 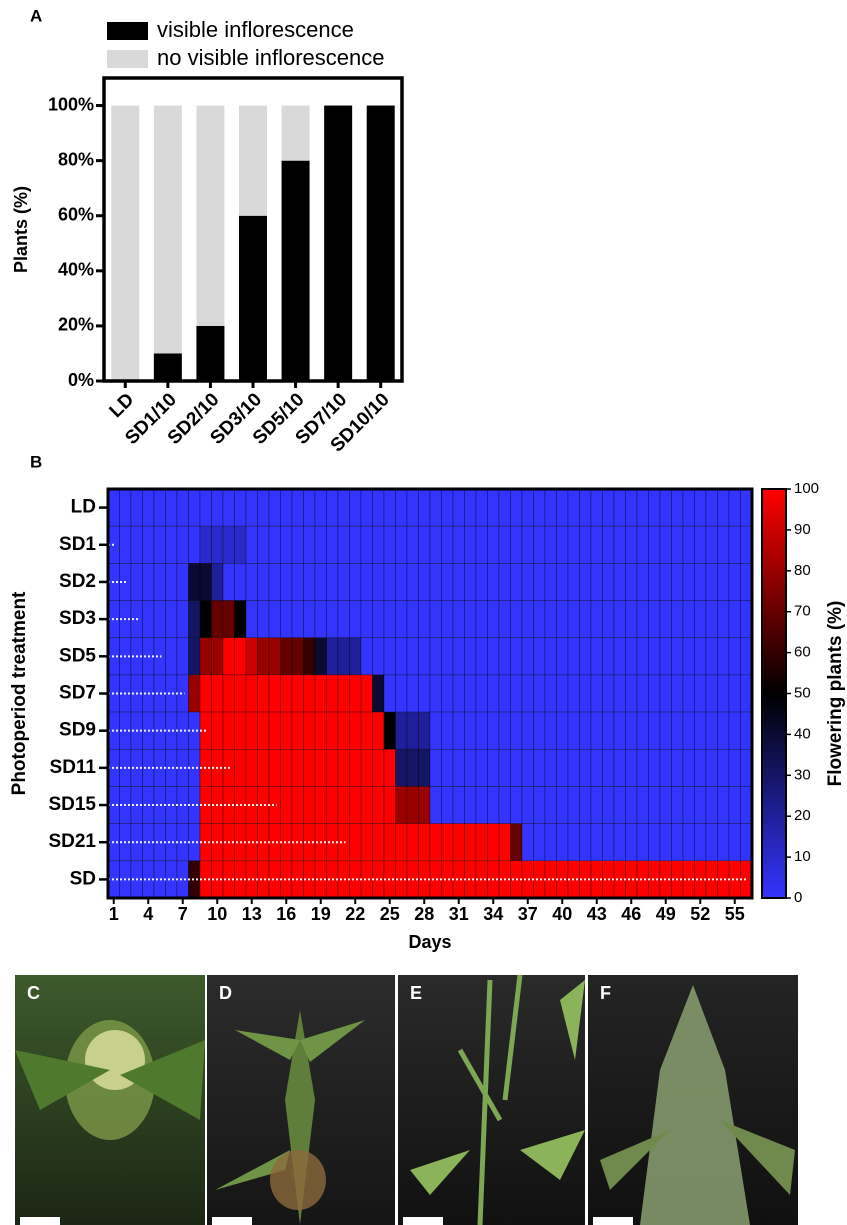 What do you see at coordinates (21, 229) in the screenshot?
I see `y-axis-label: Plants (%)` at bounding box center [21, 229].